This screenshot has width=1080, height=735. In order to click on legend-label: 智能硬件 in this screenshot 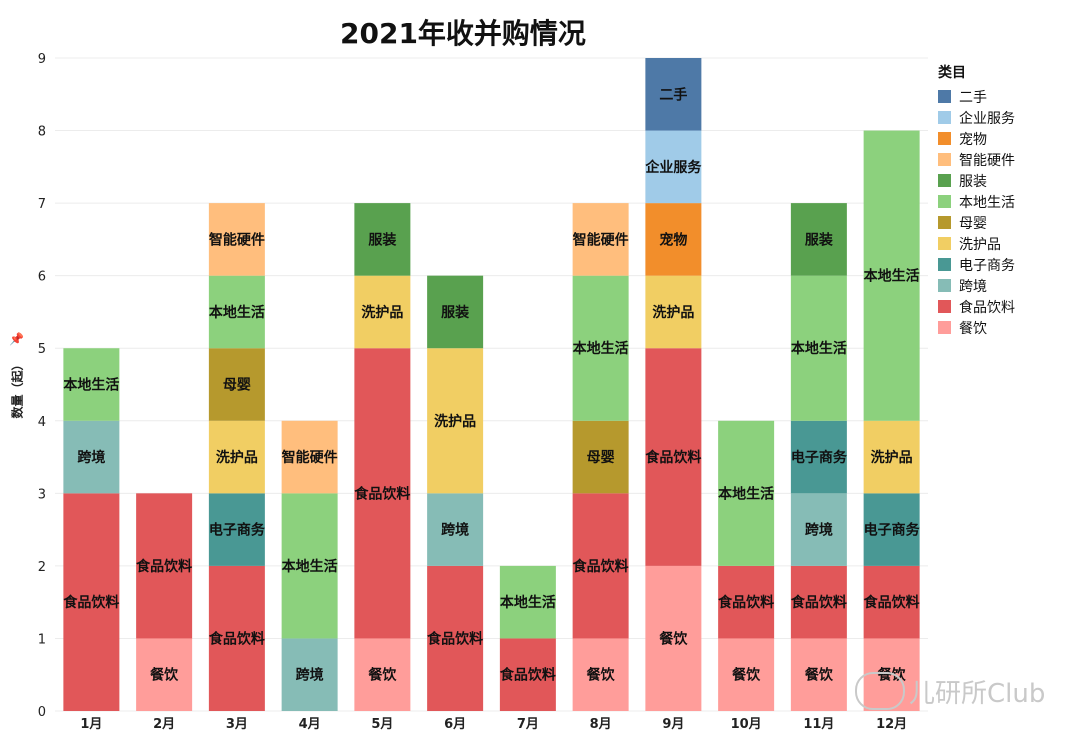, I will do `click(987, 160)`.